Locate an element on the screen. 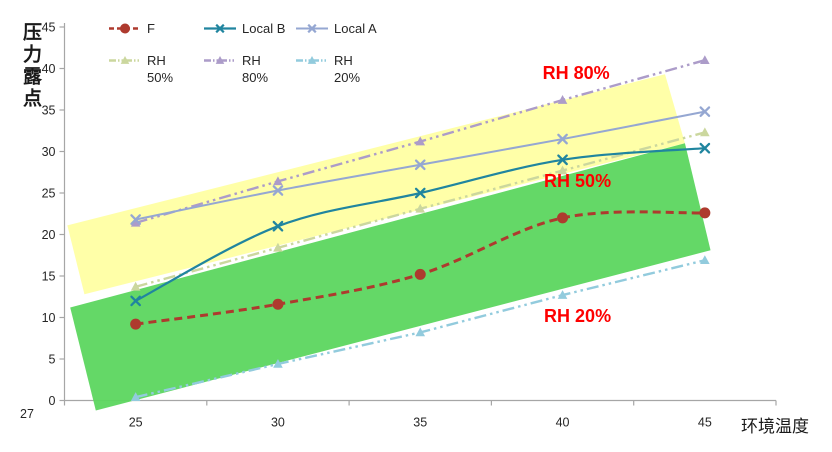  x-tick-label: 35 is located at coordinates (420, 423).